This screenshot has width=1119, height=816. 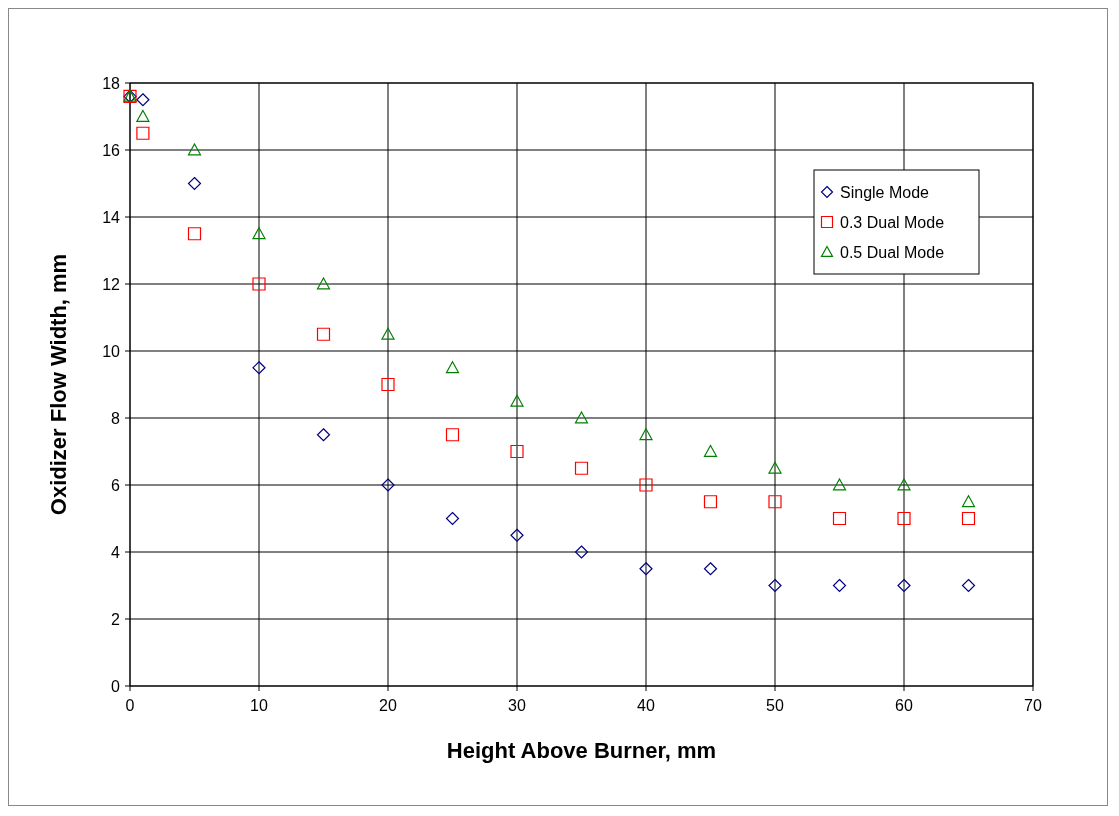 I want to click on y-tick-label: 2, so click(x=116, y=619).